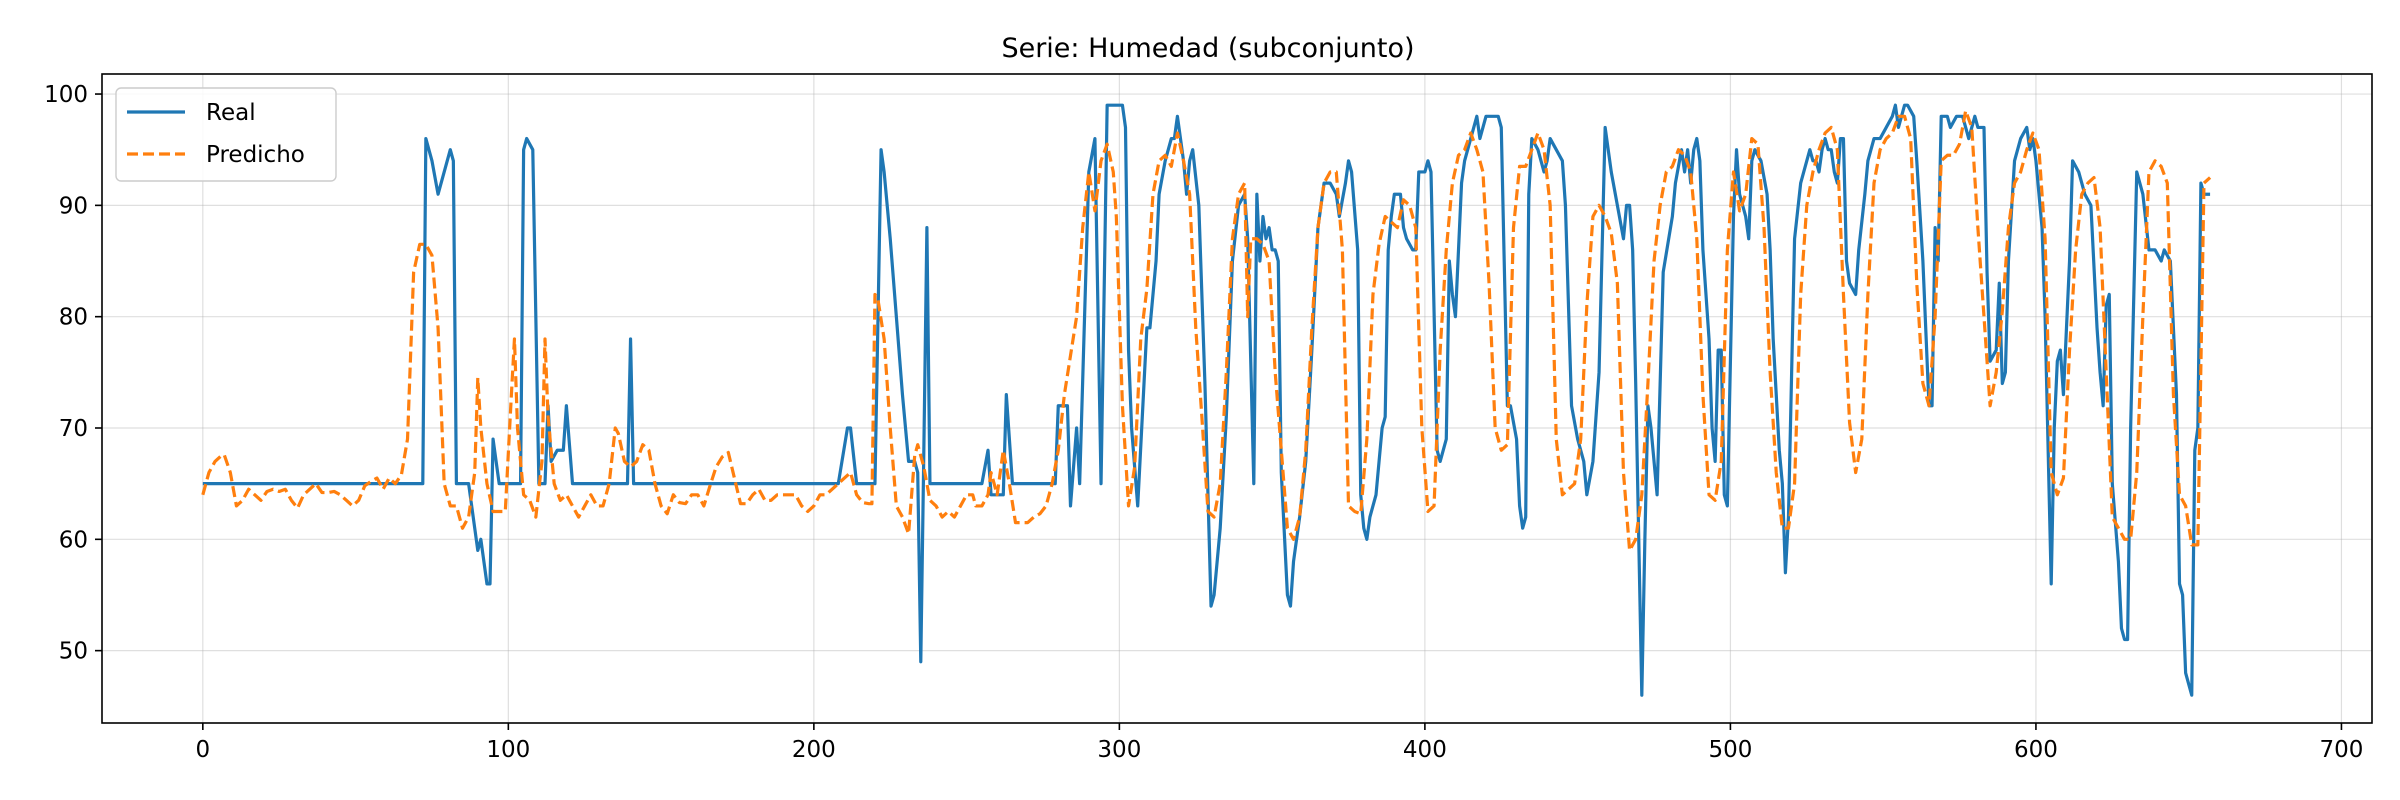 The height and width of the screenshot is (800, 2400). Describe the element at coordinates (1425, 750) in the screenshot. I see `x-tick-label: 400` at that location.